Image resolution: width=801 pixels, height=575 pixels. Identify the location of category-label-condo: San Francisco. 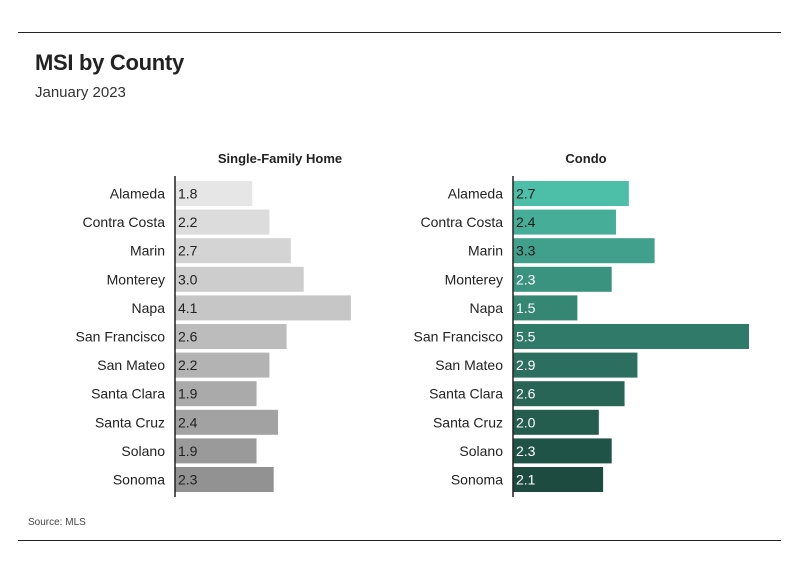
(459, 337).